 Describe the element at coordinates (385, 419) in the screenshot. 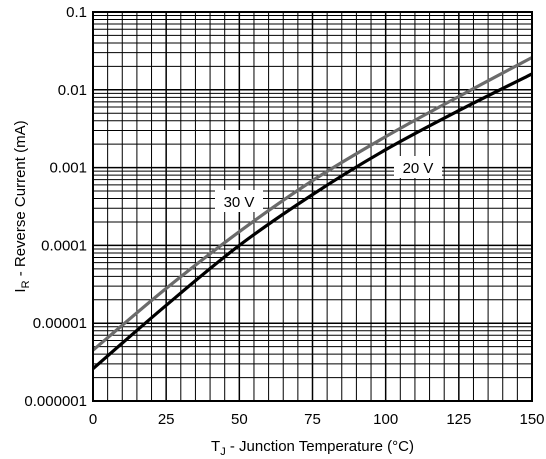

I see `x-tick-label: 100` at that location.